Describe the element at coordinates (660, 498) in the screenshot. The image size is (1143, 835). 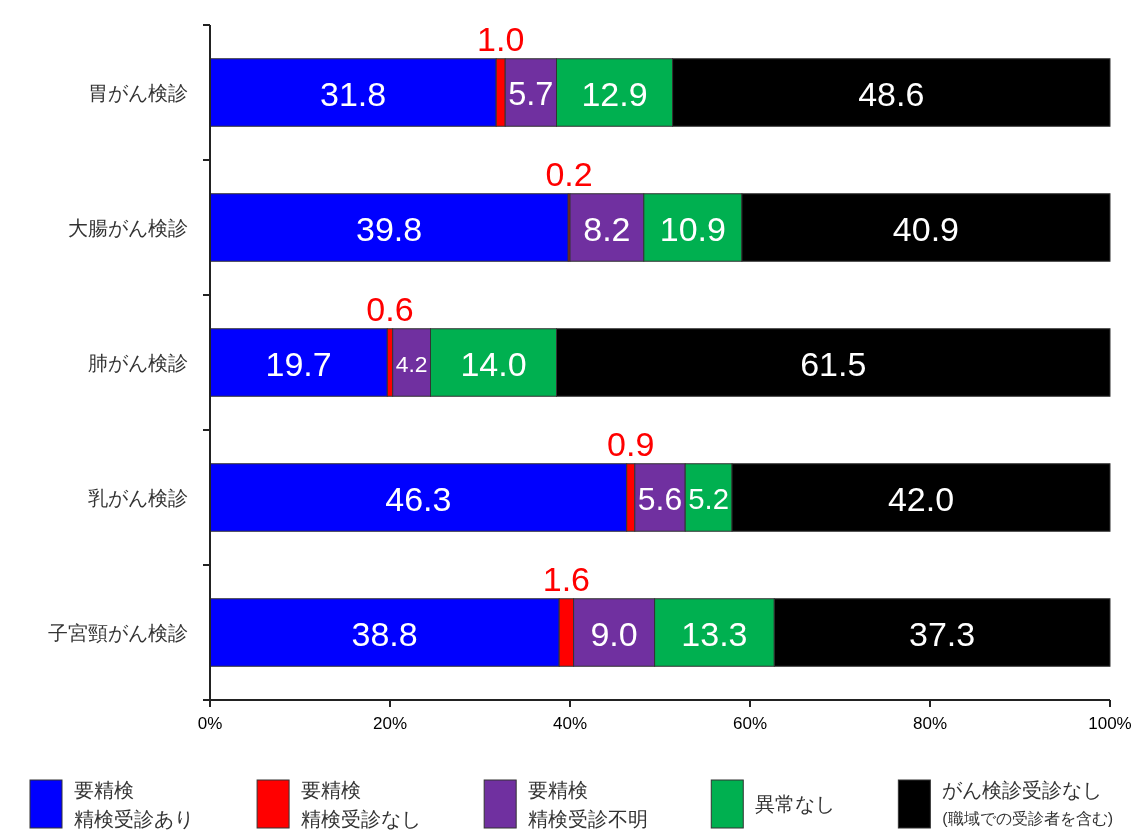
I see `data-label: 5.6` at that location.